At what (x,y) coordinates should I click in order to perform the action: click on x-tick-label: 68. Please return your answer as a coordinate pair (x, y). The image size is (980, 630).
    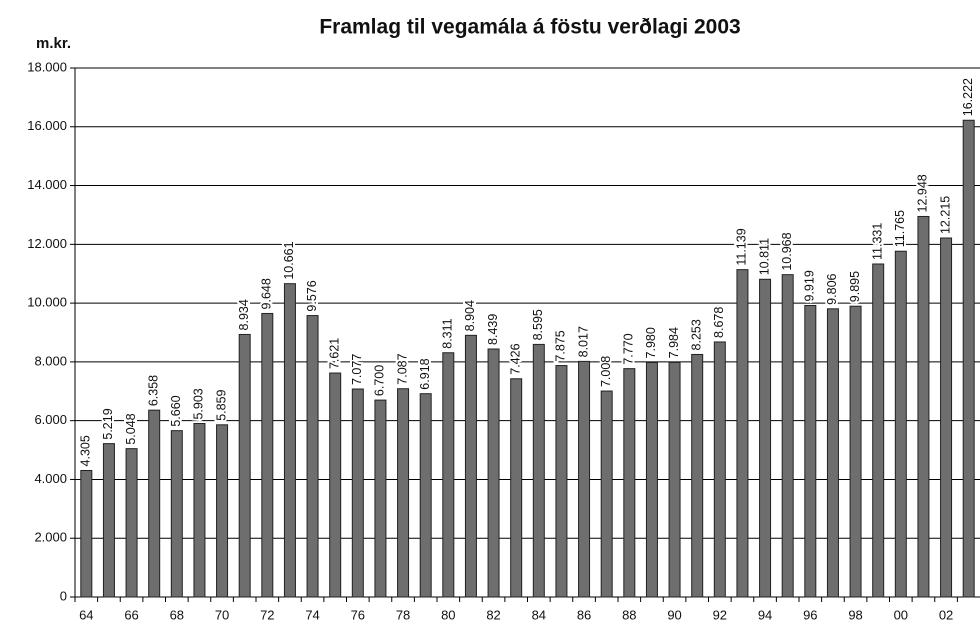
    Looking at the image, I should click on (177, 614).